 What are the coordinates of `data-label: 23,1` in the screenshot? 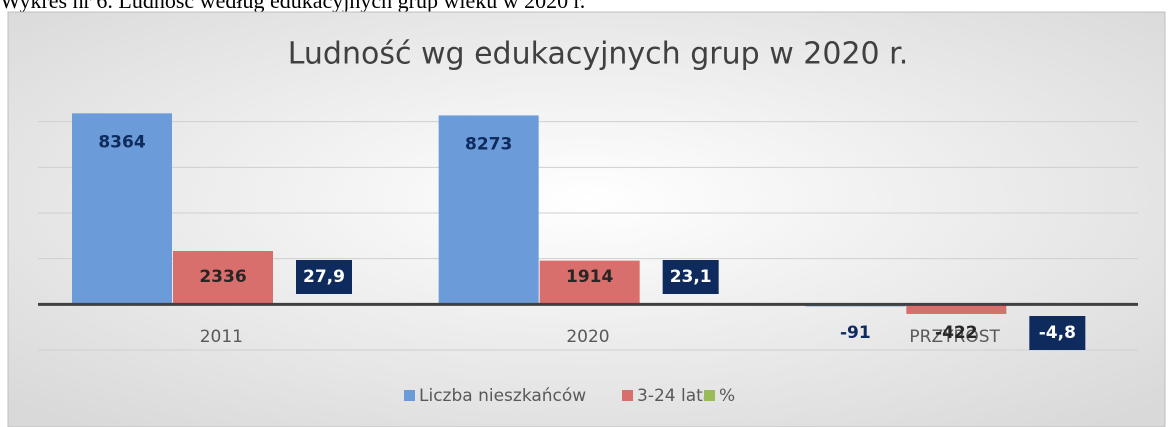 It's located at (691, 277).